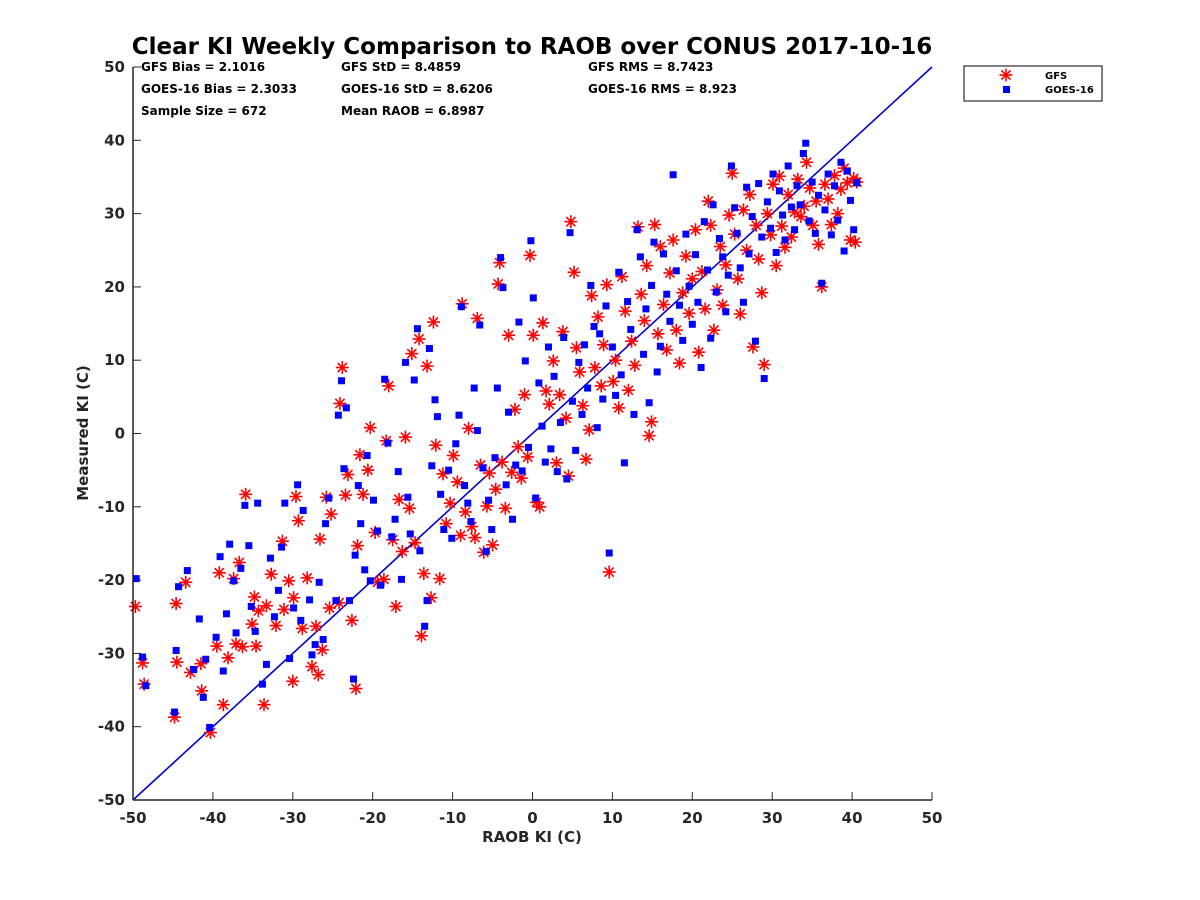 The height and width of the screenshot is (900, 1200). Describe the element at coordinates (932, 818) in the screenshot. I see `x-tick-label: 50` at that location.